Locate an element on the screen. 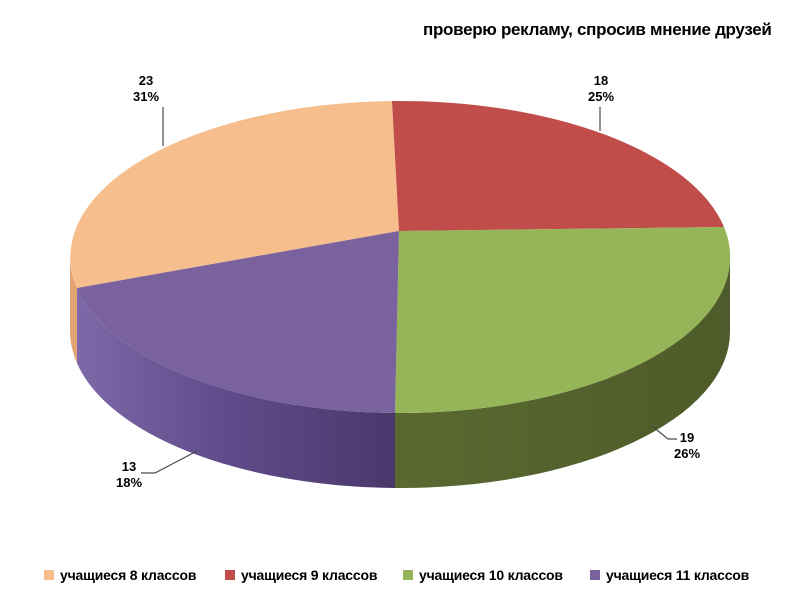 Image resolution: width=800 pixels, height=600 pixels. legend-swatch-grade9 is located at coordinates (230, 575).